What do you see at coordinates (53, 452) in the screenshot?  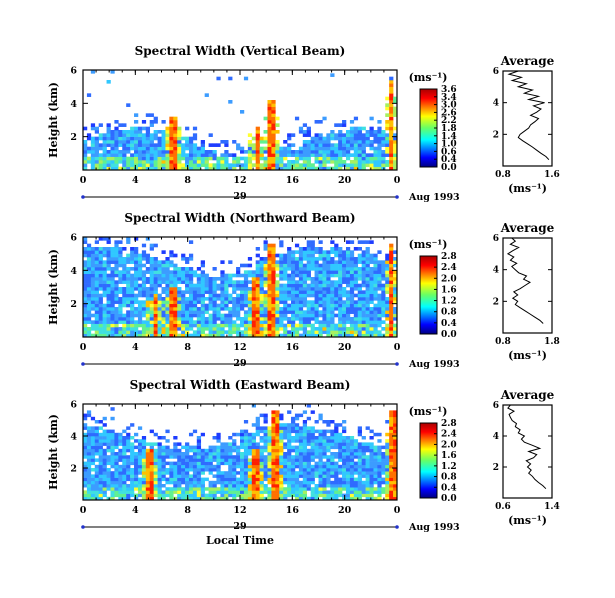 I see `y-axis-label: Height (km)` at bounding box center [53, 452].